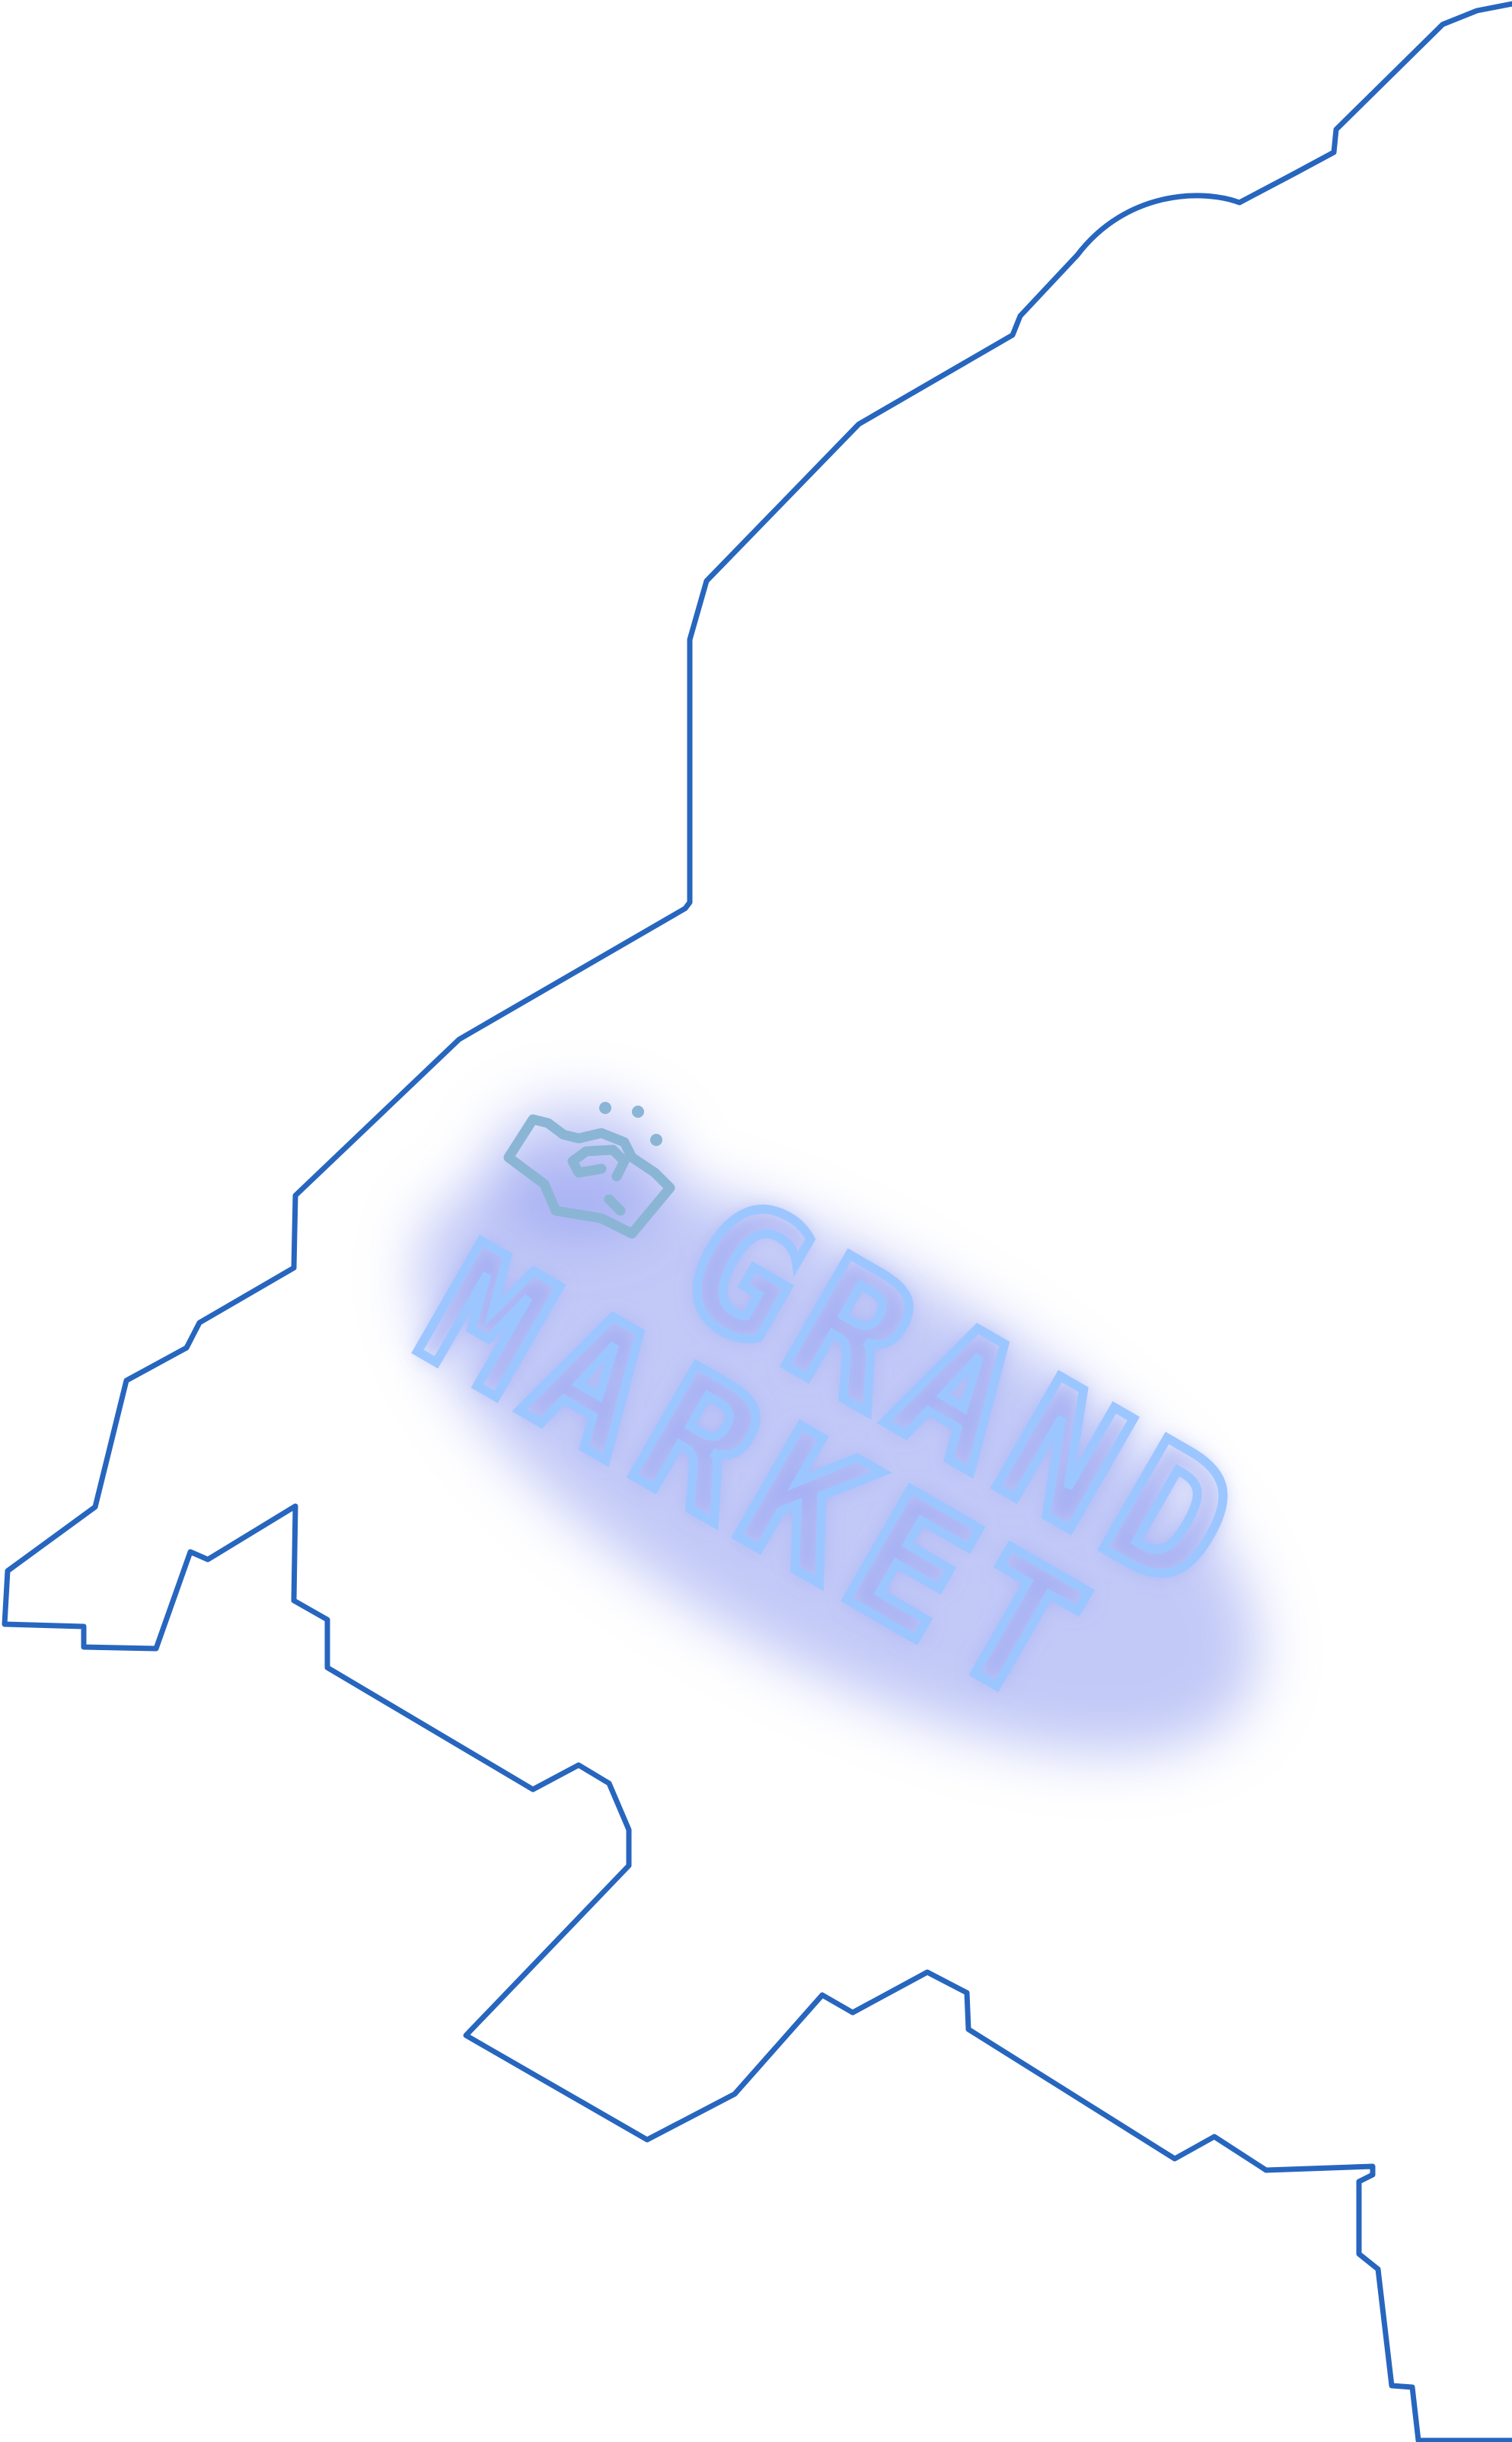 The width and height of the screenshot is (1512, 2442). Describe the element at coordinates (589, 1170) in the screenshot. I see `shell-coin-icon` at that location.